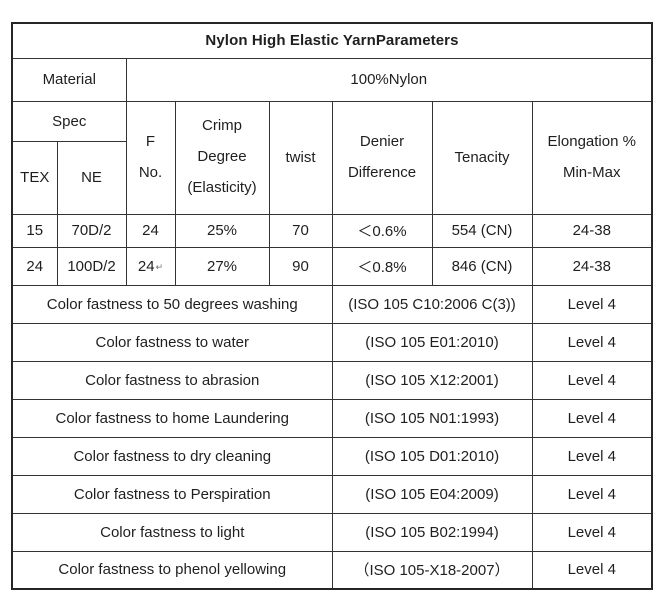 The width and height of the screenshot is (661, 597). What do you see at coordinates (150, 230) in the screenshot?
I see `cell-f-no: 24` at bounding box center [150, 230].